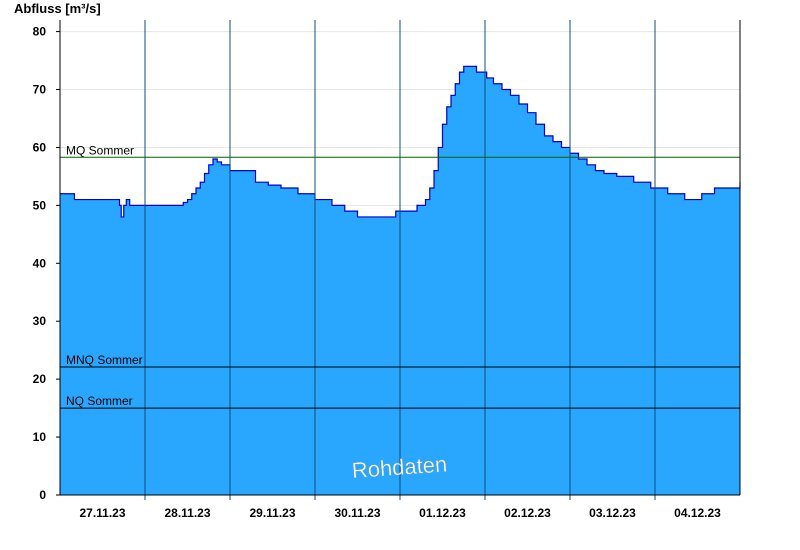  What do you see at coordinates (40, 263) in the screenshot?
I see `y-tick-label: 40` at bounding box center [40, 263].